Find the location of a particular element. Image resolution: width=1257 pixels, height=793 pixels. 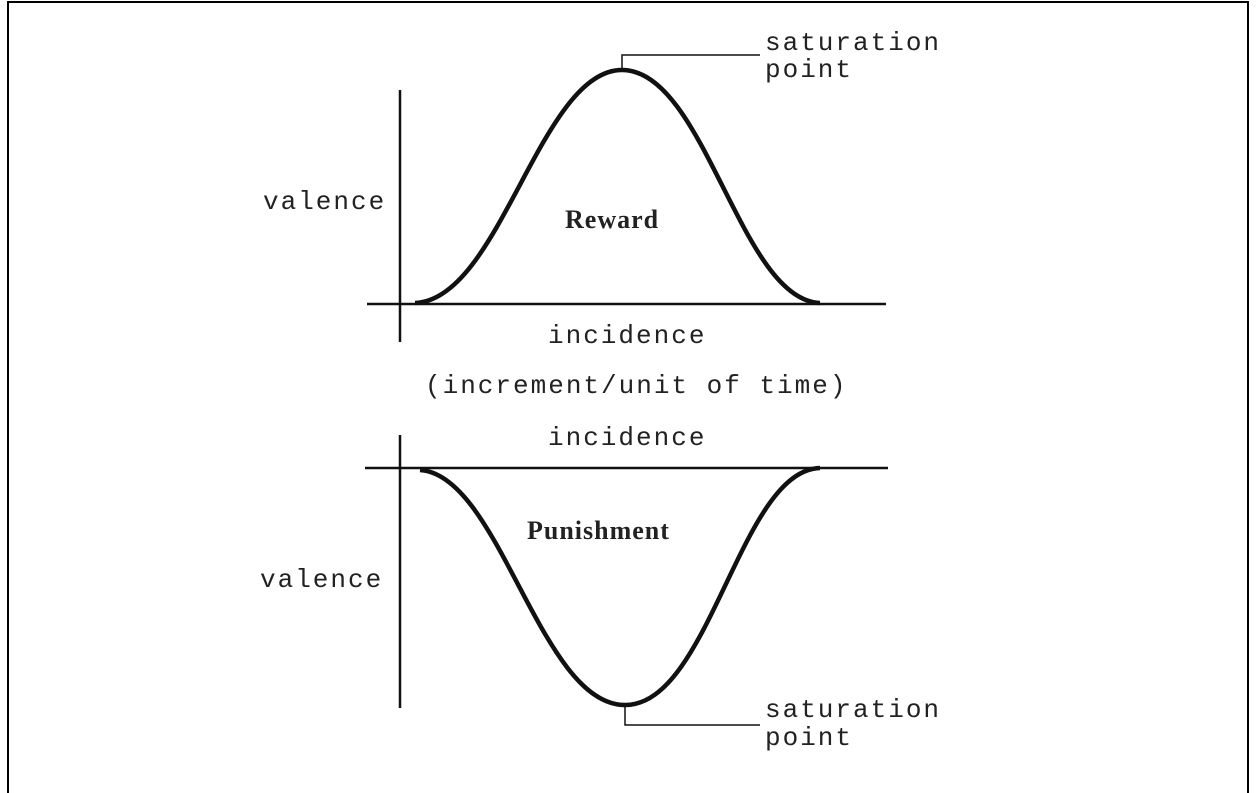

caption: (increment/unit of time) is located at coordinates (636, 386).